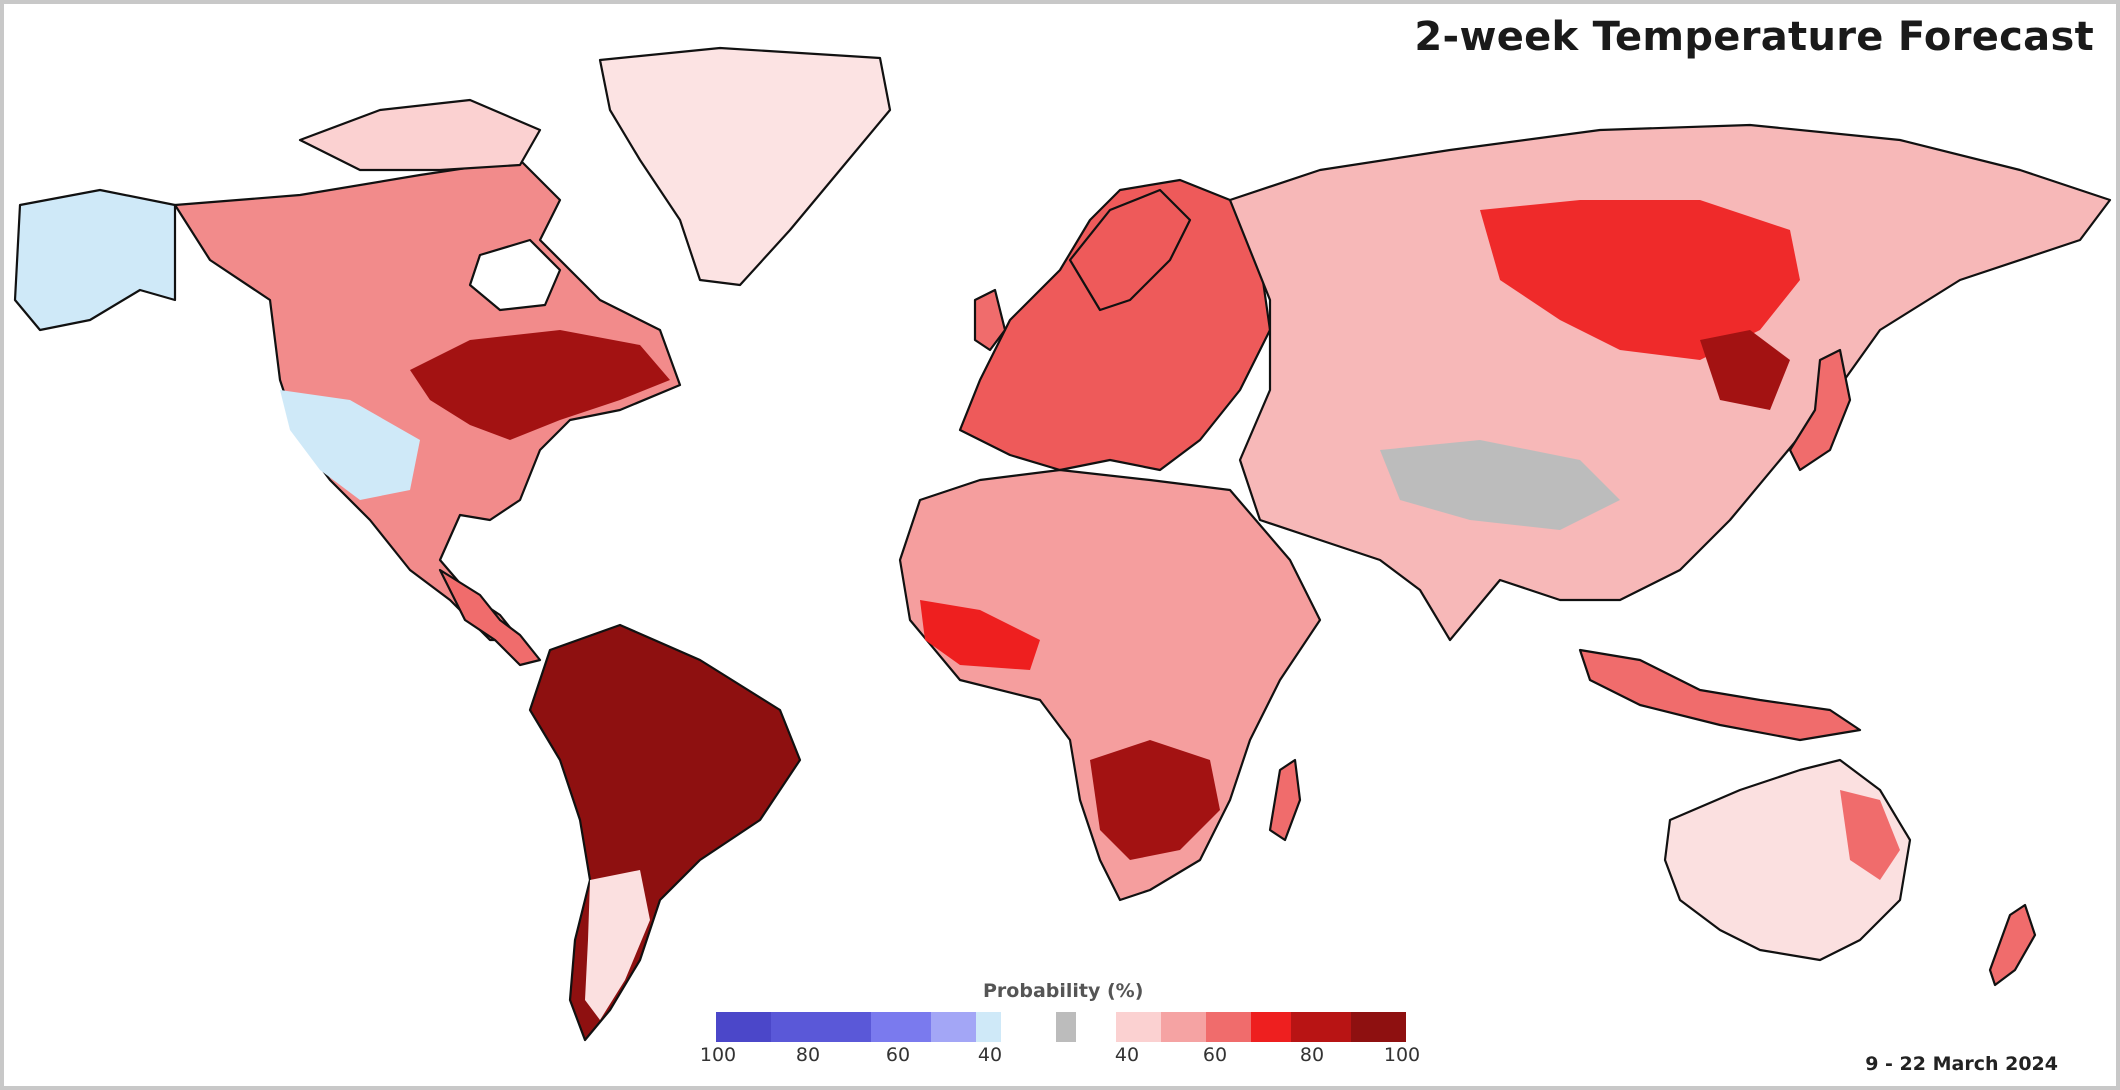  Describe the element at coordinates (1312, 1055) in the screenshot. I see `legend-tick-warm-80: 80` at that location.